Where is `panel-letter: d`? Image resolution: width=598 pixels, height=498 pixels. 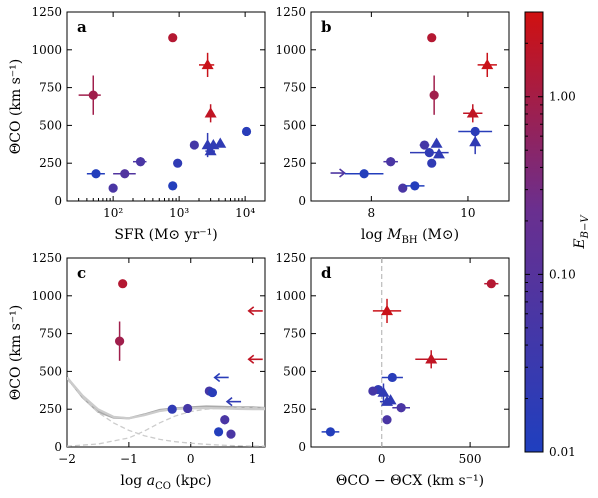 panel-letter: d is located at coordinates (326, 273).